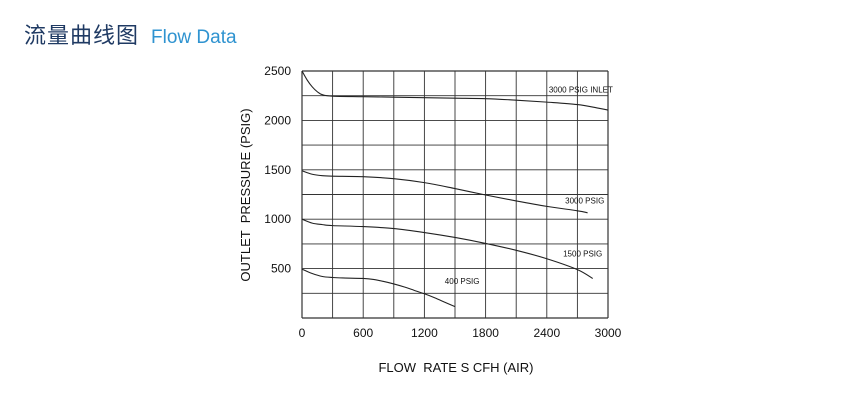 The height and width of the screenshot is (400, 850). Describe the element at coordinates (277, 219) in the screenshot. I see `y-tick-label: 1000` at that location.